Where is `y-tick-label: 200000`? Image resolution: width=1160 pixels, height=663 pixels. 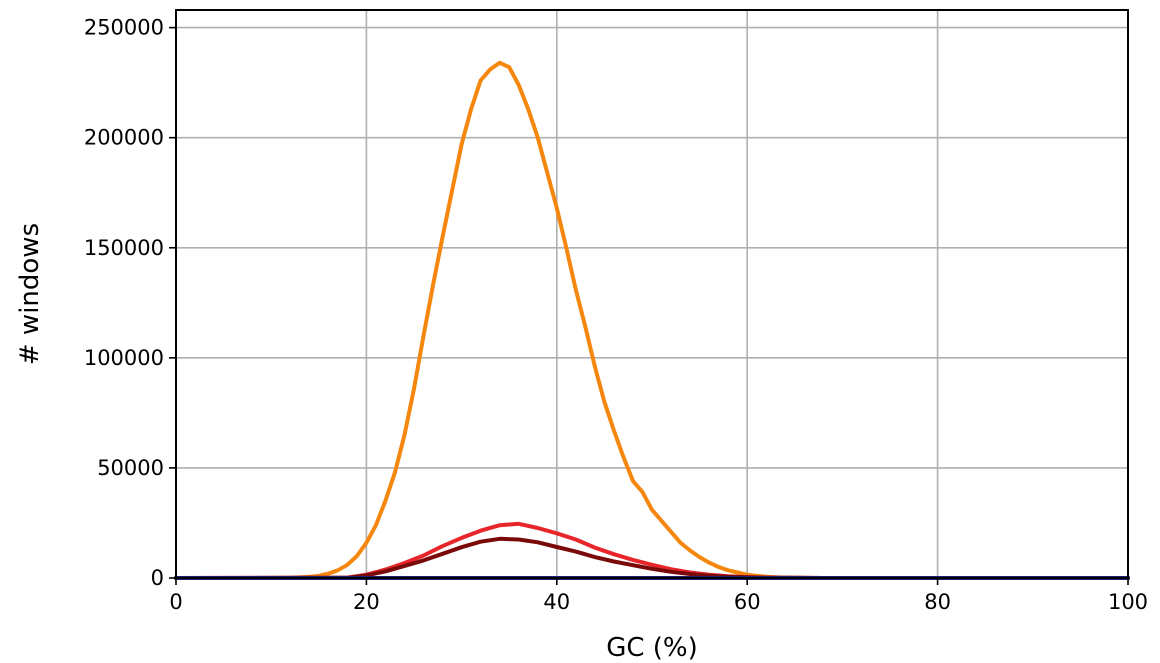 y-tick-label: 200000 is located at coordinates (124, 138).